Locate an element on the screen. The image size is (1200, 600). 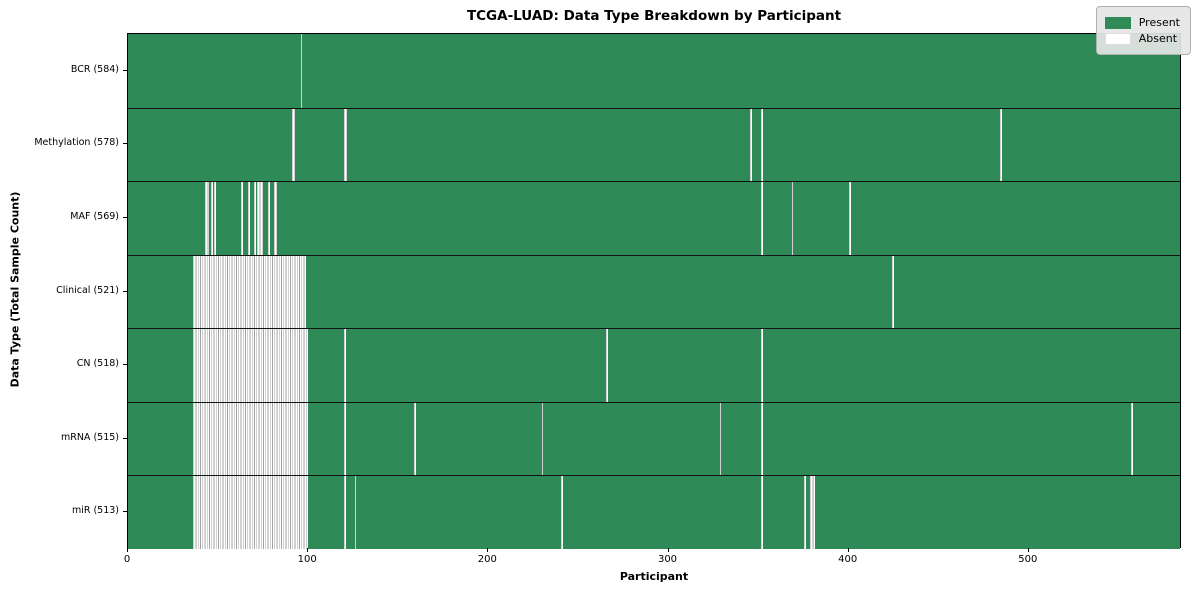
present-swatch-icon is located at coordinates (1117, 22).